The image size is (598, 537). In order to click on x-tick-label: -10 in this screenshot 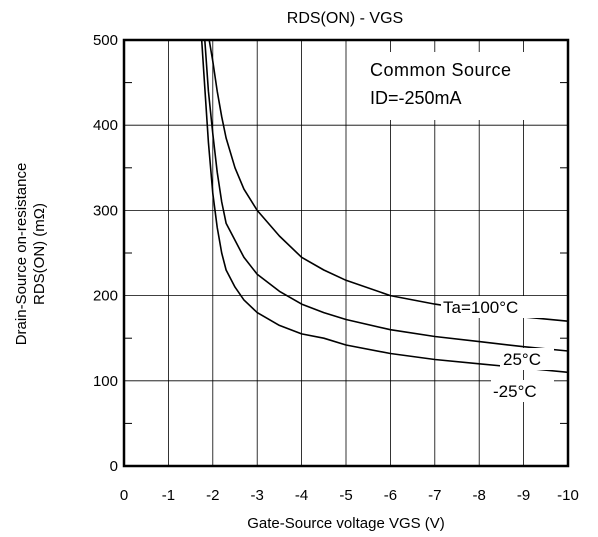, I will do `click(568, 495)`.